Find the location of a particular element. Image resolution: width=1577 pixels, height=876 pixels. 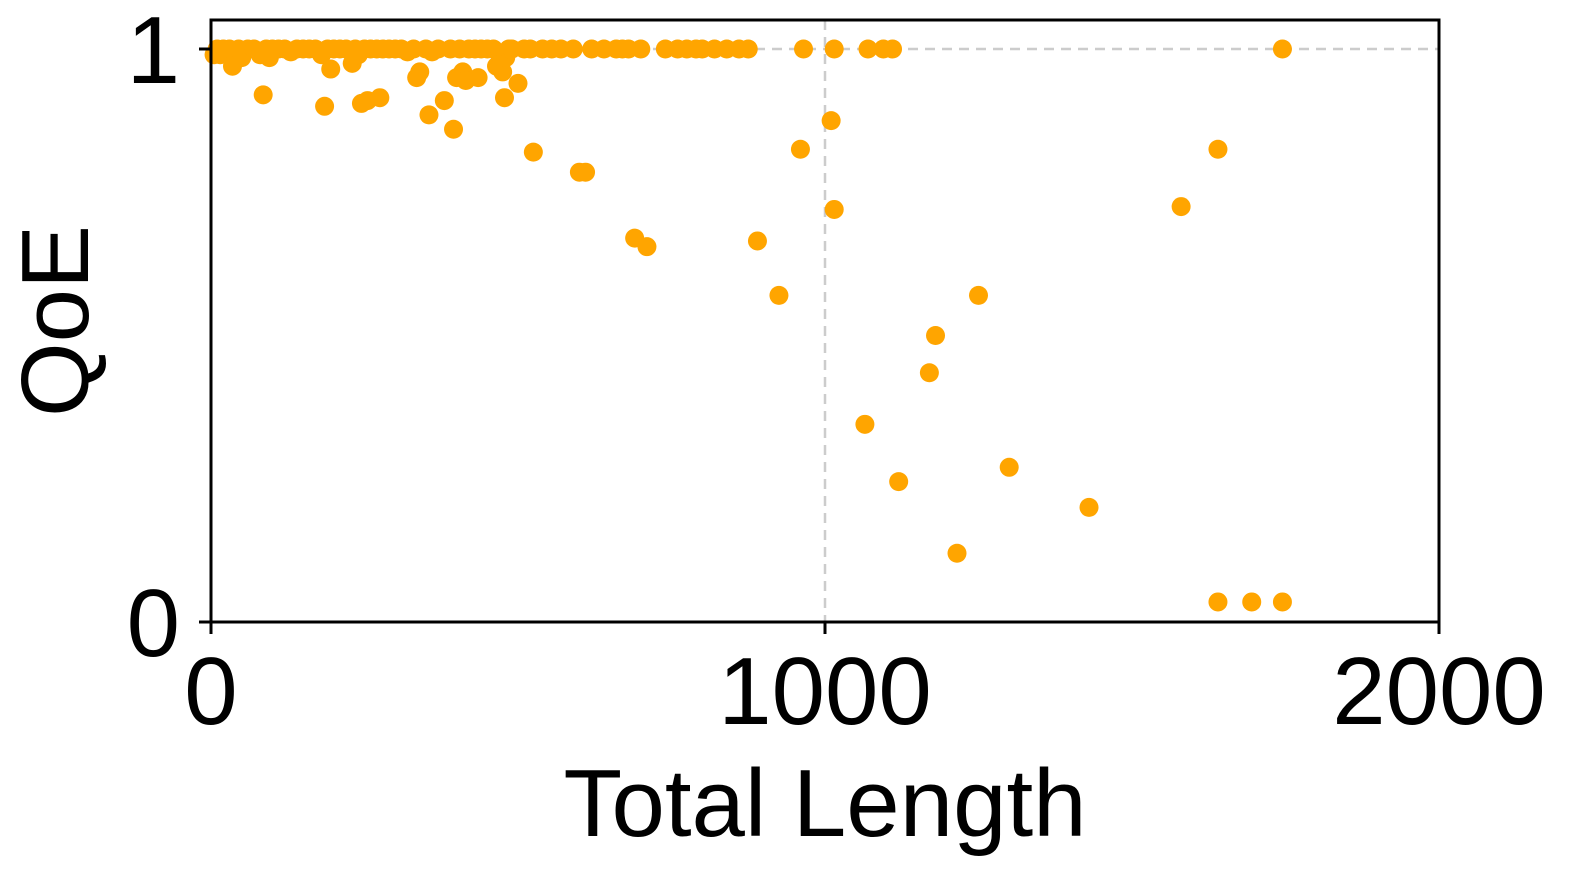

y-tick-label: 0 is located at coordinates (153, 623).